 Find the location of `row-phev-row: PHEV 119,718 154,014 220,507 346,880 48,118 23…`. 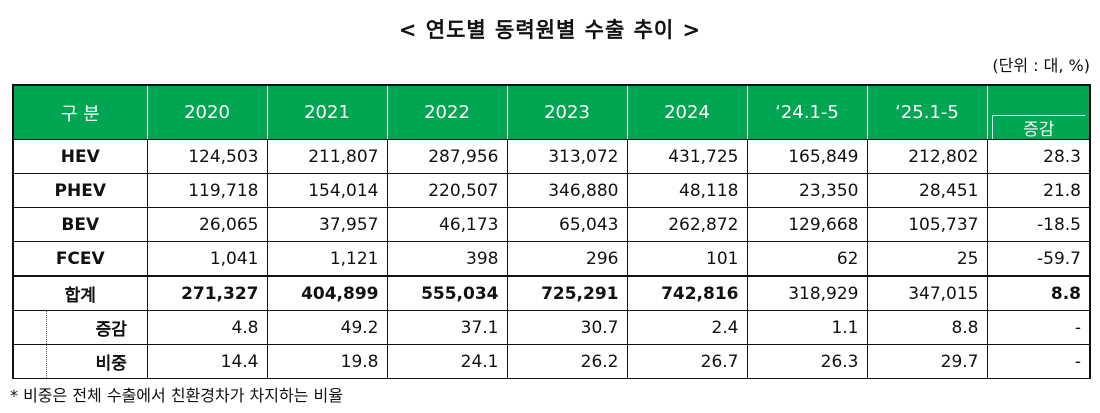

row-phev-row: PHEV 119,718 154,014 220,507 346,880 48,118 23… is located at coordinates (551, 190).